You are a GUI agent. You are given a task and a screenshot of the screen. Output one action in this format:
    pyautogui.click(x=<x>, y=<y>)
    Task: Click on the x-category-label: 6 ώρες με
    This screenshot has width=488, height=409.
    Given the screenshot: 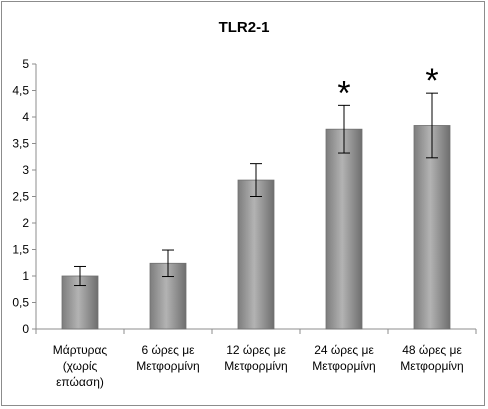 What is the action you would take?
    pyautogui.click(x=169, y=350)
    